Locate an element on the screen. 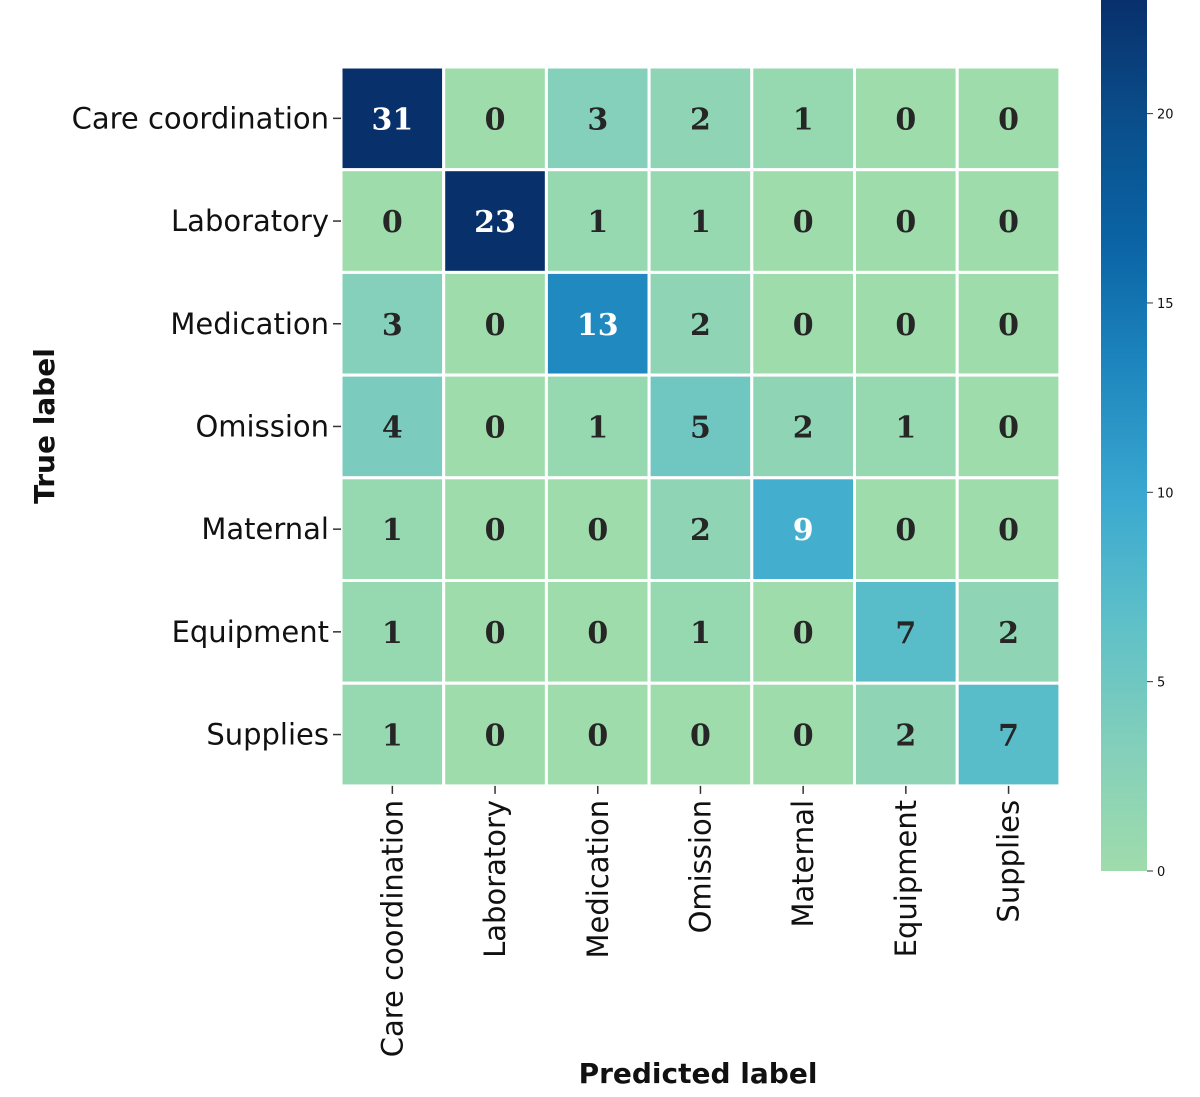 This screenshot has height=1097, width=1200. colorbar-tick-label: 10 is located at coordinates (1165, 493).